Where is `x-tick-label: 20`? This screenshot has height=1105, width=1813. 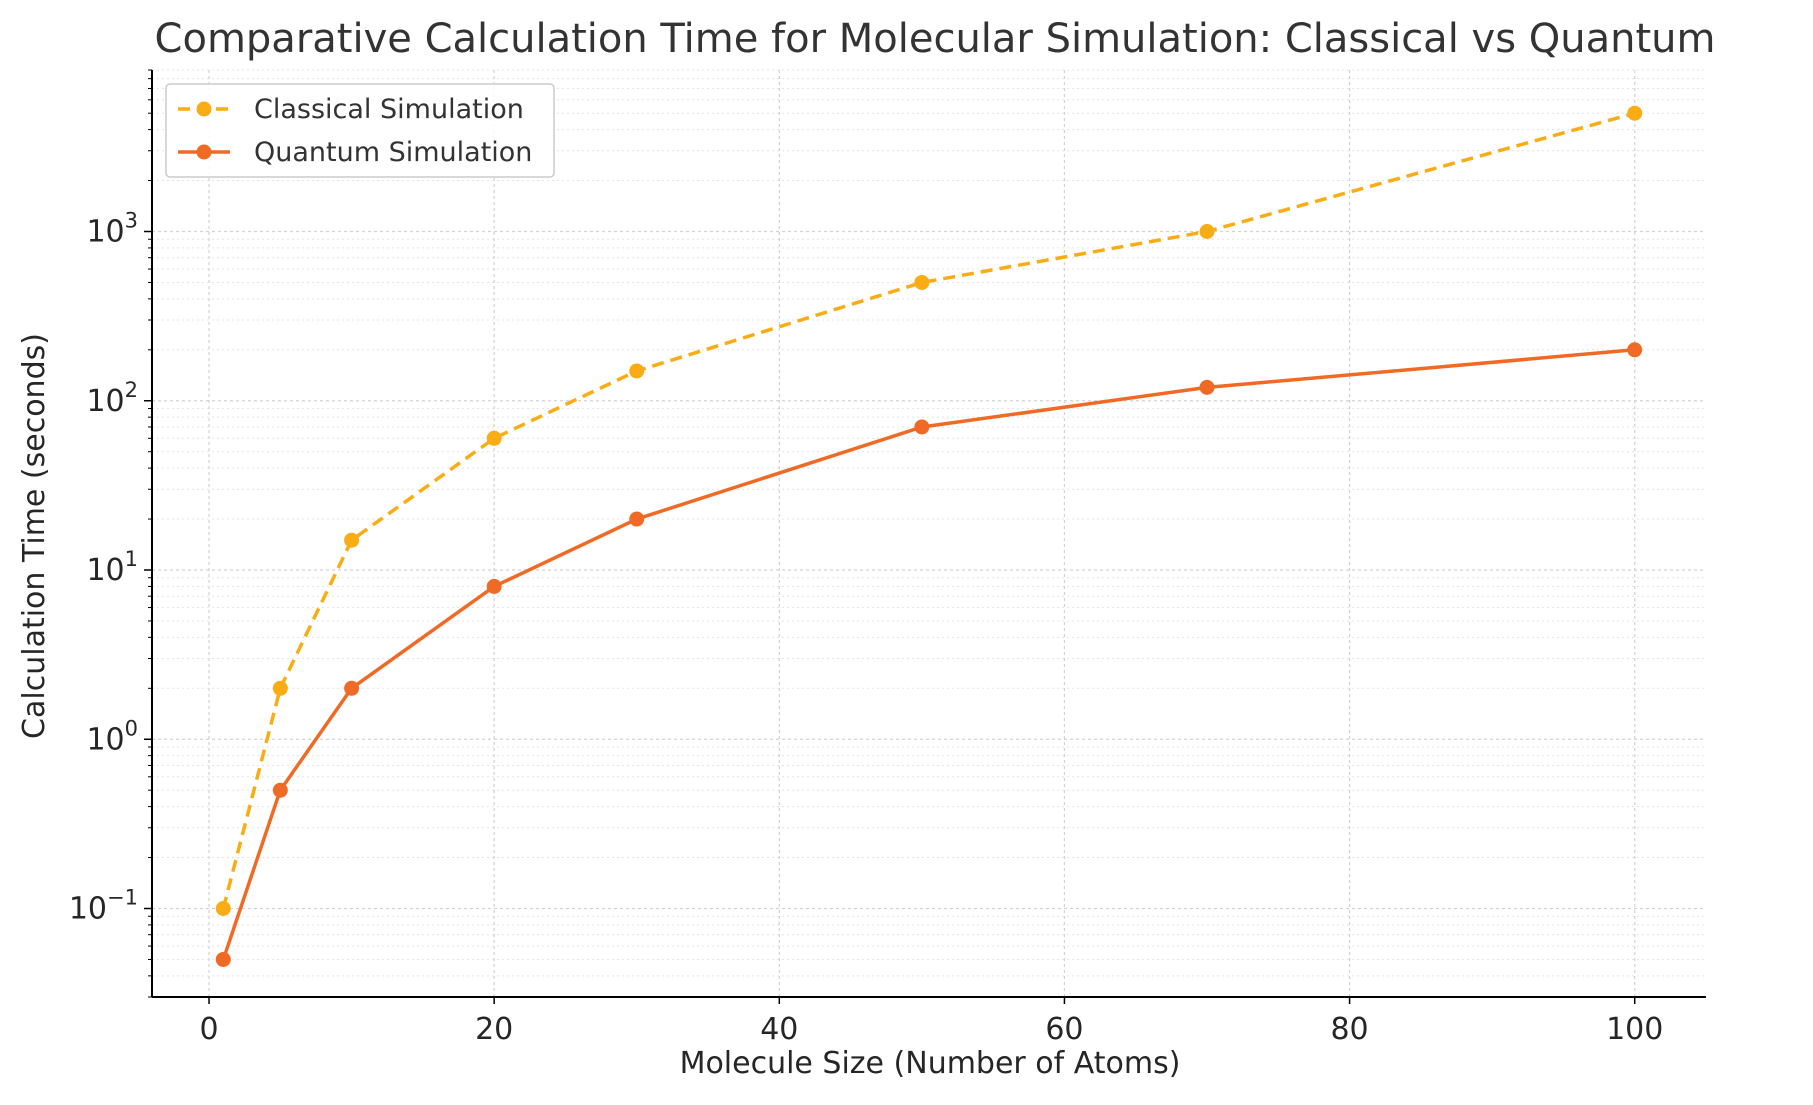
x-tick-label: 20 is located at coordinates (494, 1029).